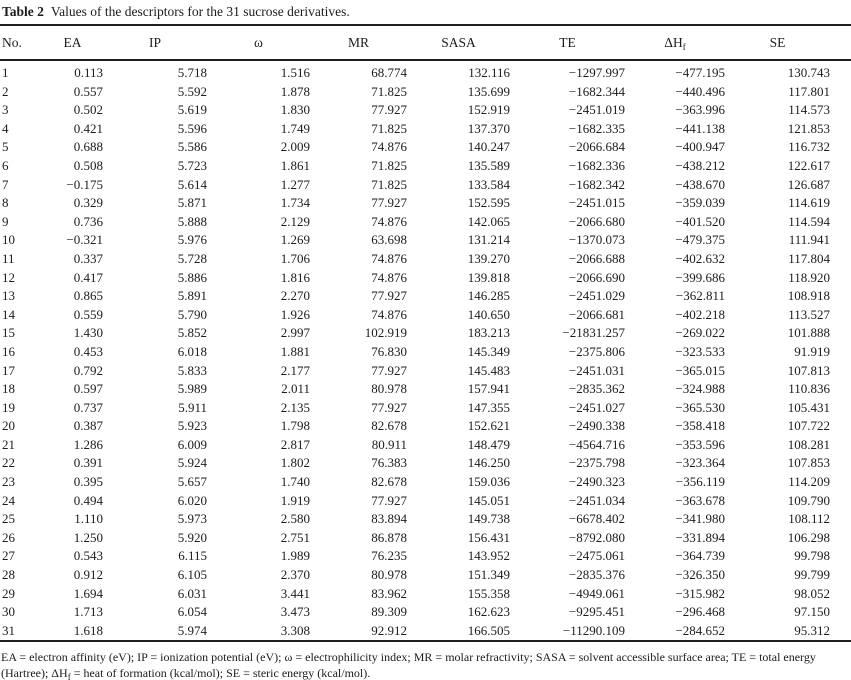 The height and width of the screenshot is (680, 851). I want to click on value-cell-ip: 5.833, so click(192, 370).